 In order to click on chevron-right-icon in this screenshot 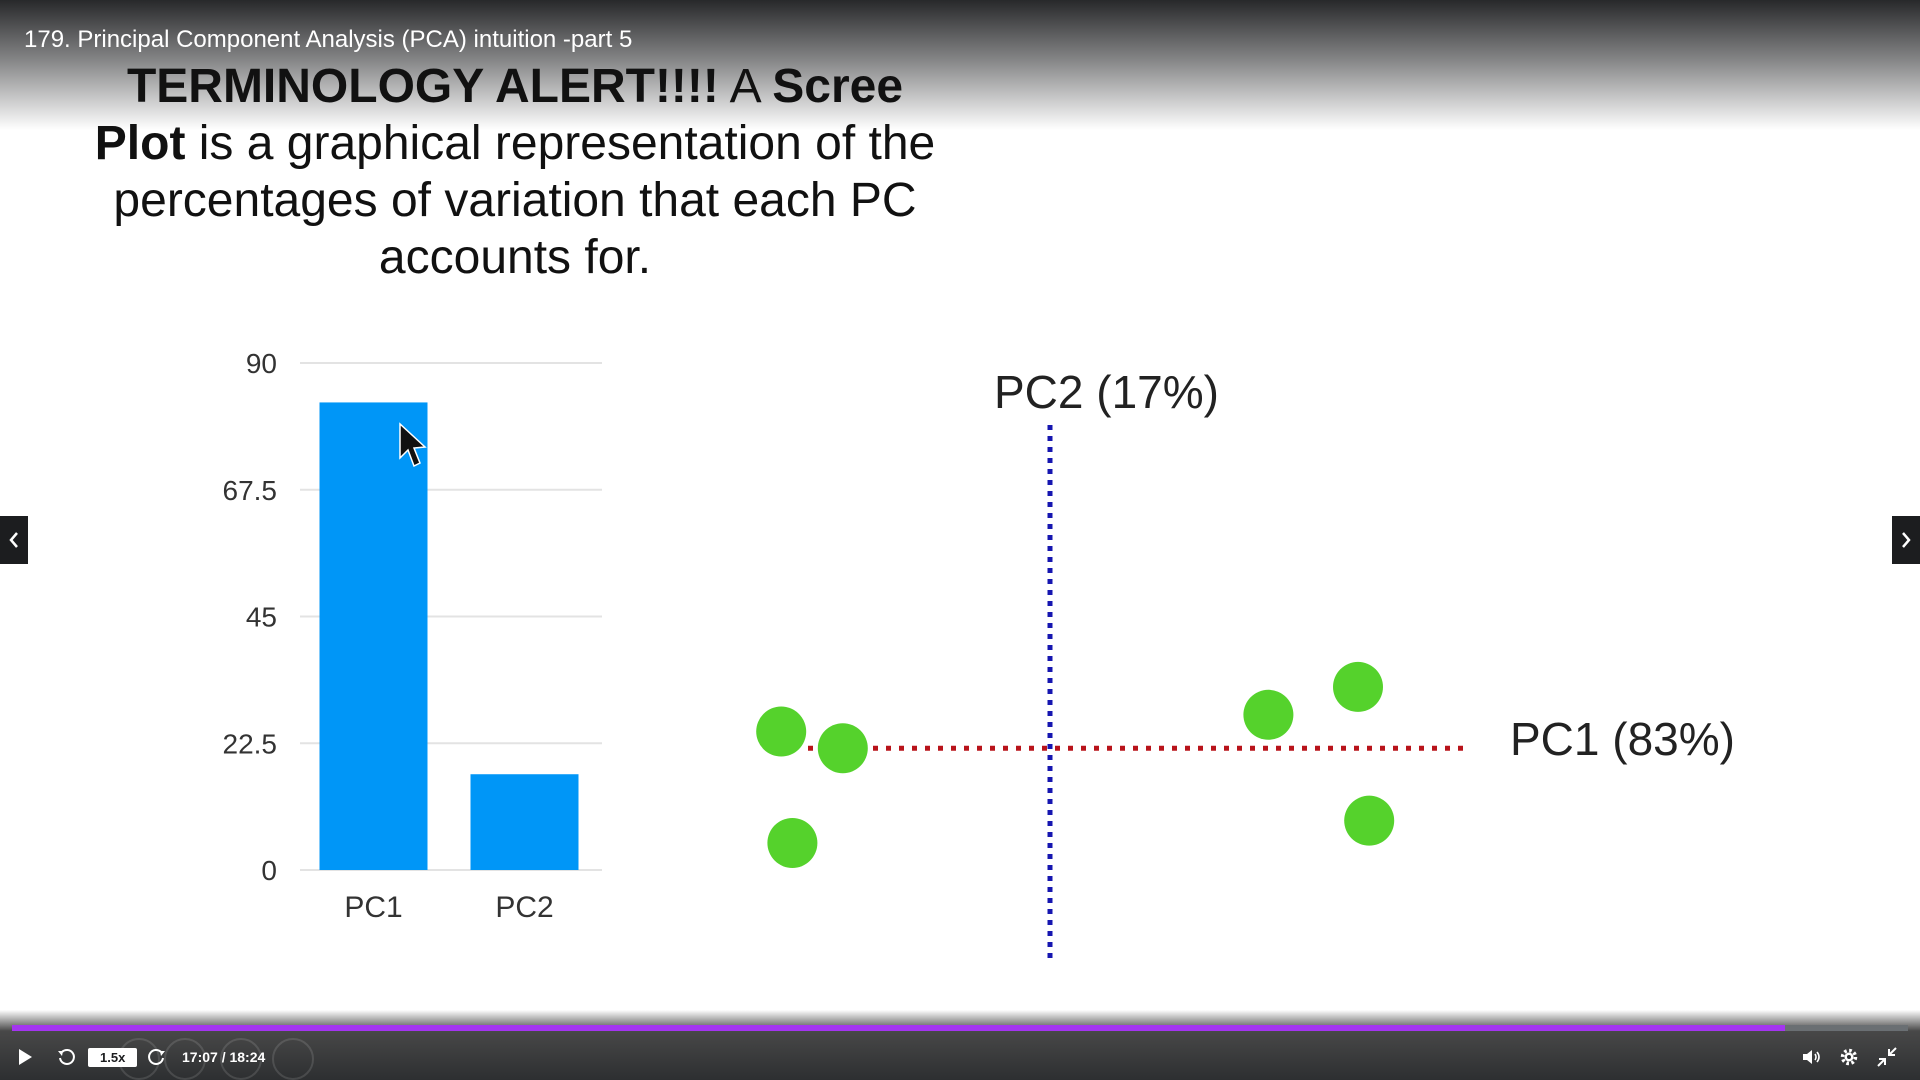, I will do `click(1906, 540)`.